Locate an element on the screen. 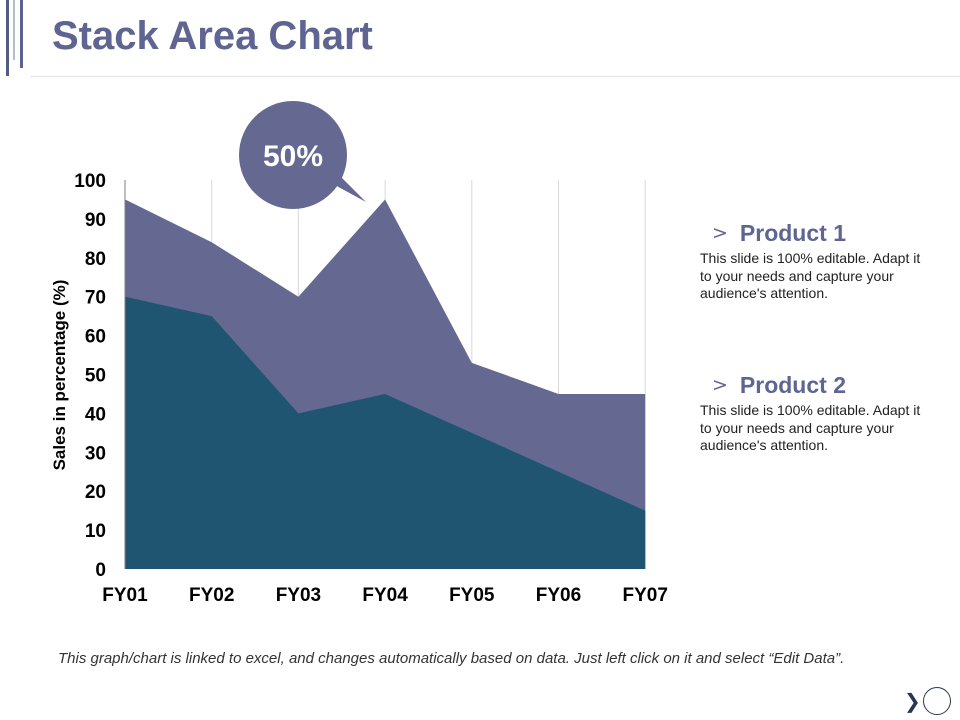  y-tick-label: 30 is located at coordinates (95, 453).